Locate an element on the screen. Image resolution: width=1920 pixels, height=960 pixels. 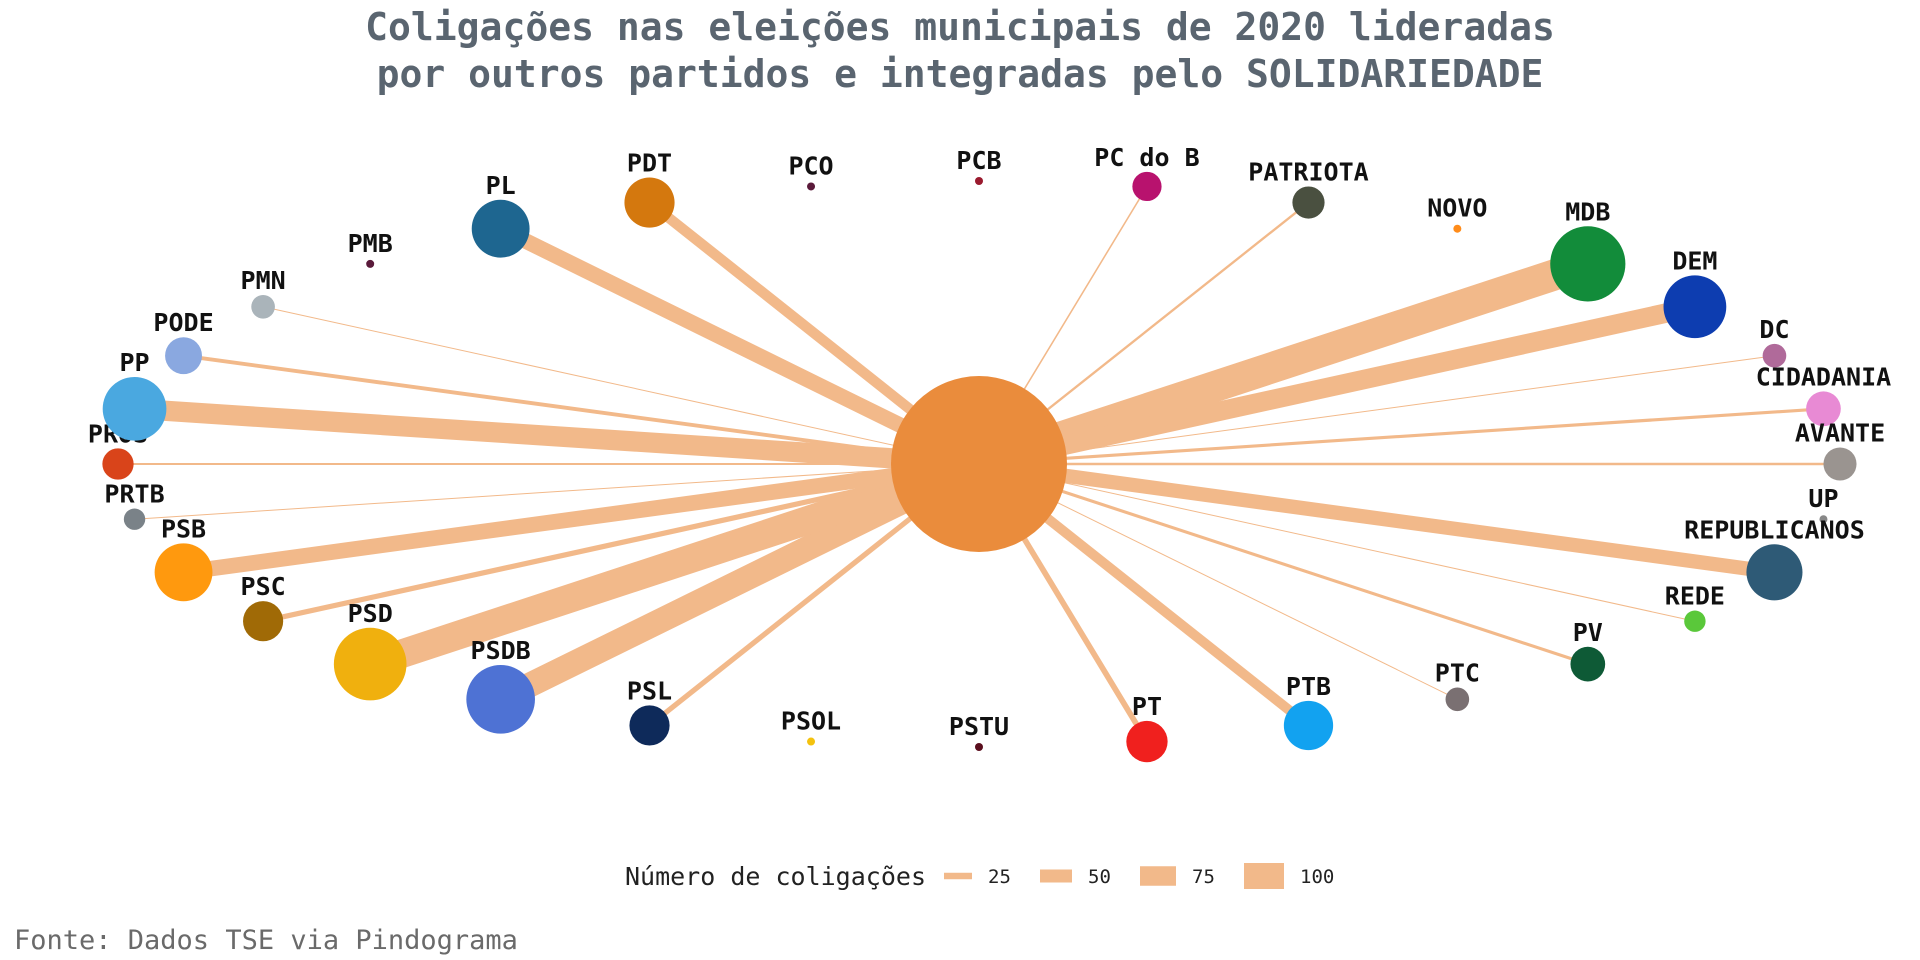
node-psb is located at coordinates (183, 572).